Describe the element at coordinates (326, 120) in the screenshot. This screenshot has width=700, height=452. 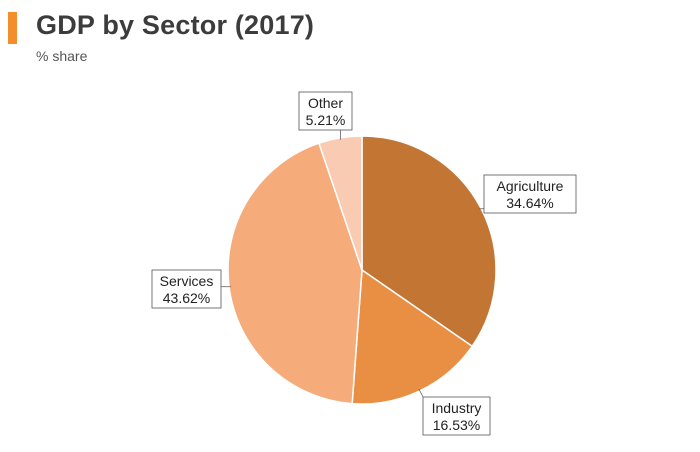
I see `data-label-value: 5.21%` at that location.